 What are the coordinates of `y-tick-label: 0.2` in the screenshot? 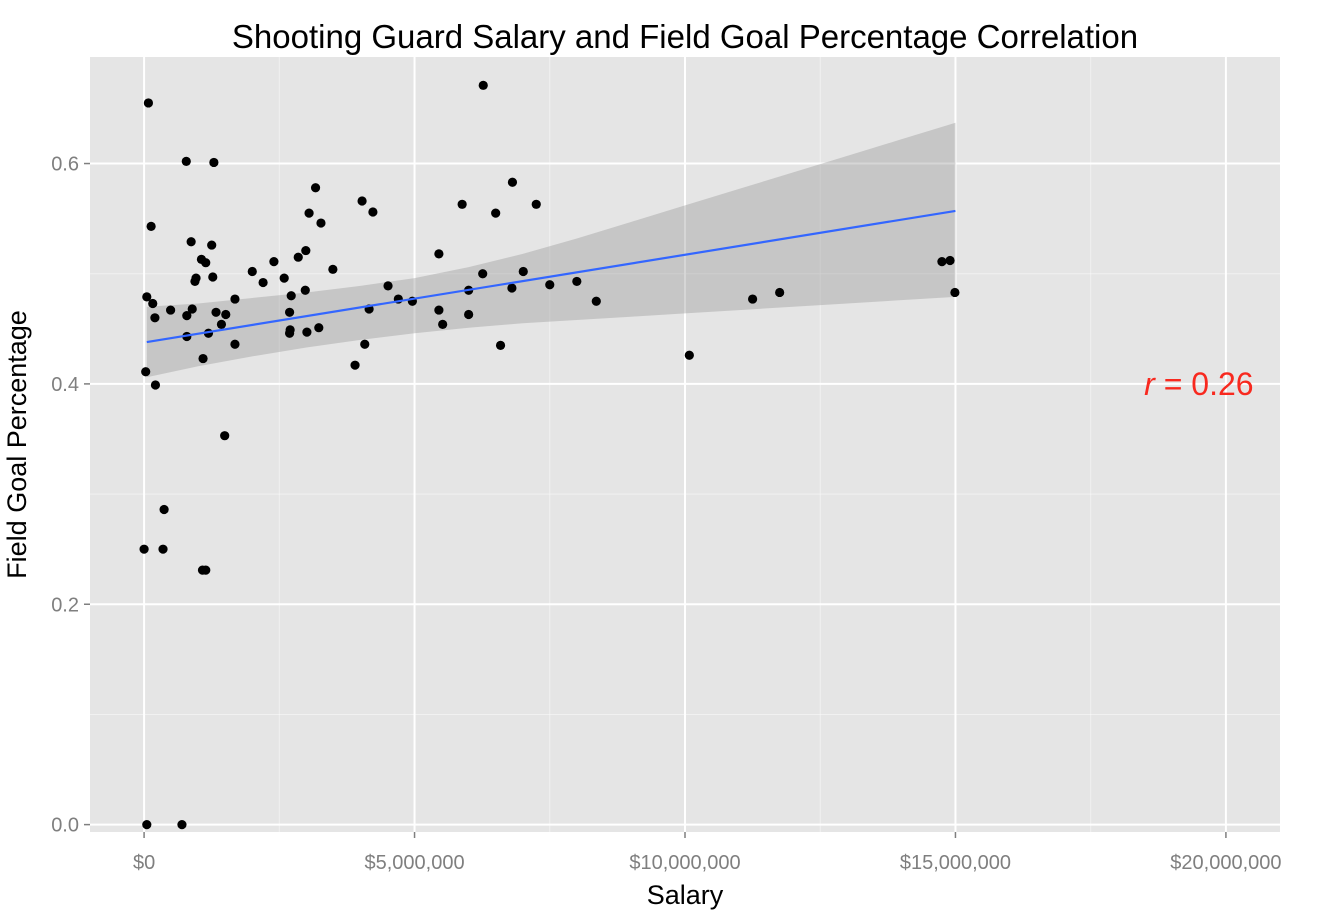 It's located at (65, 605).